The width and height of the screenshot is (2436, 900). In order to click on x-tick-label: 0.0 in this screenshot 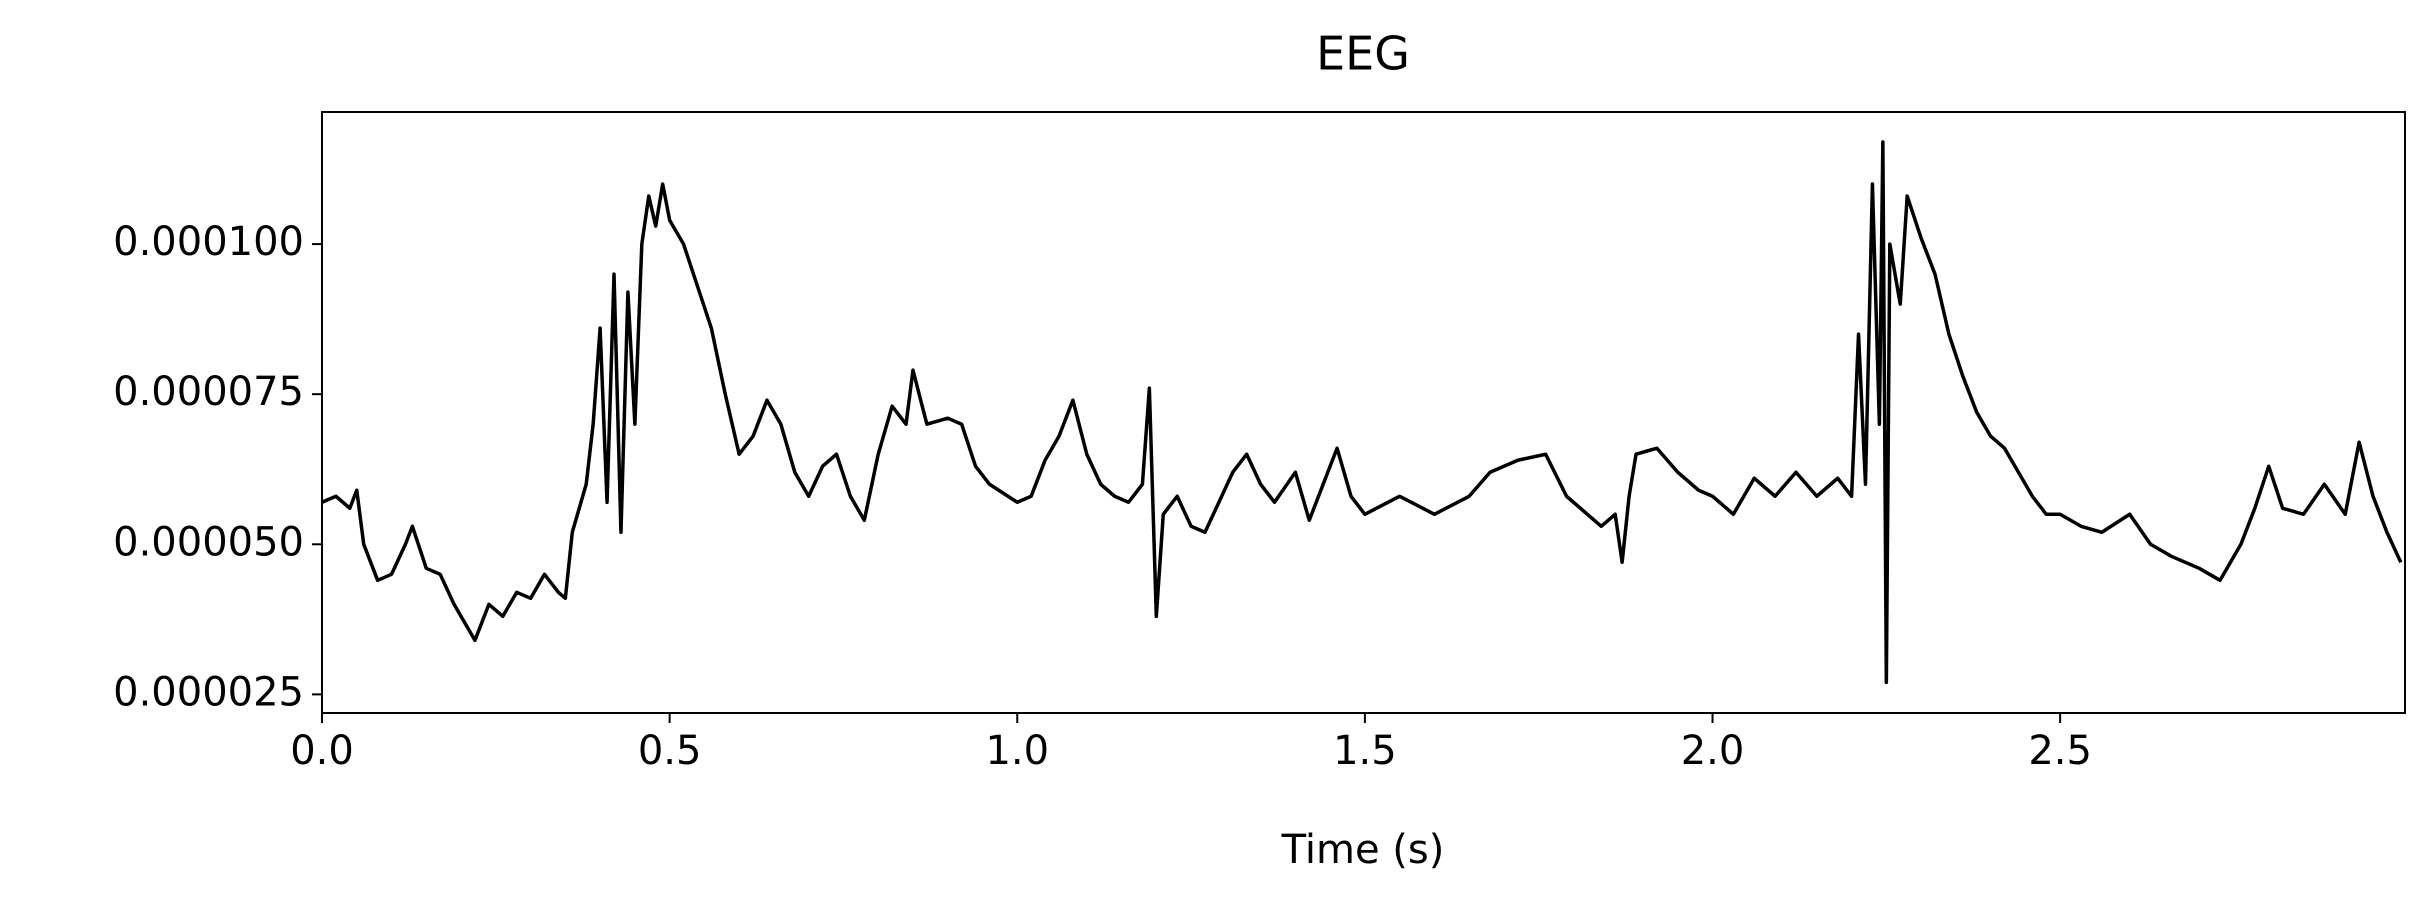, I will do `click(322, 751)`.